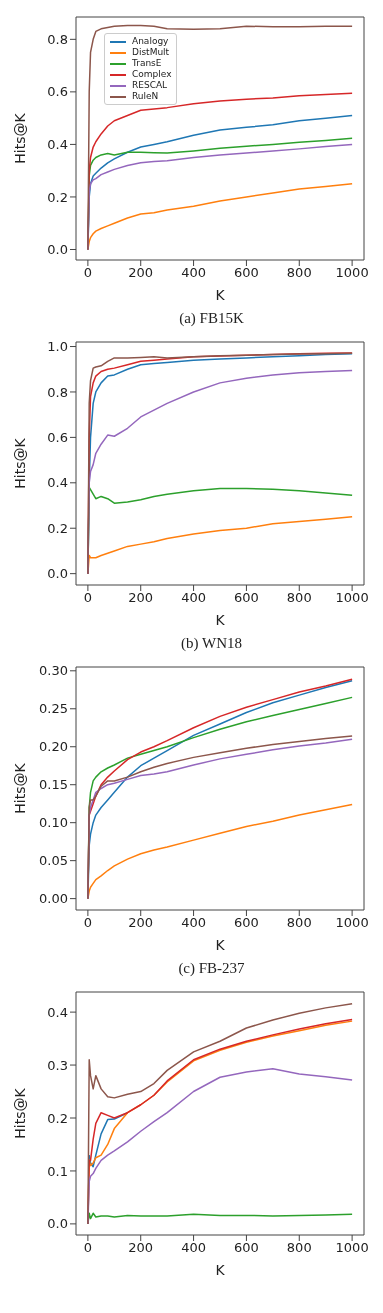 The image size is (383, 1313). What do you see at coordinates (57, 347) in the screenshot?
I see `y-tick-label: 1.0` at bounding box center [57, 347].